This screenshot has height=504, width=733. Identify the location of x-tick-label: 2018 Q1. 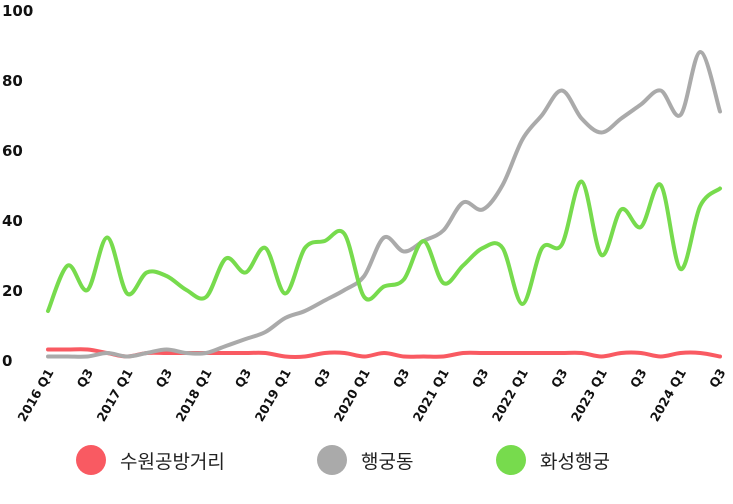
(193, 395).